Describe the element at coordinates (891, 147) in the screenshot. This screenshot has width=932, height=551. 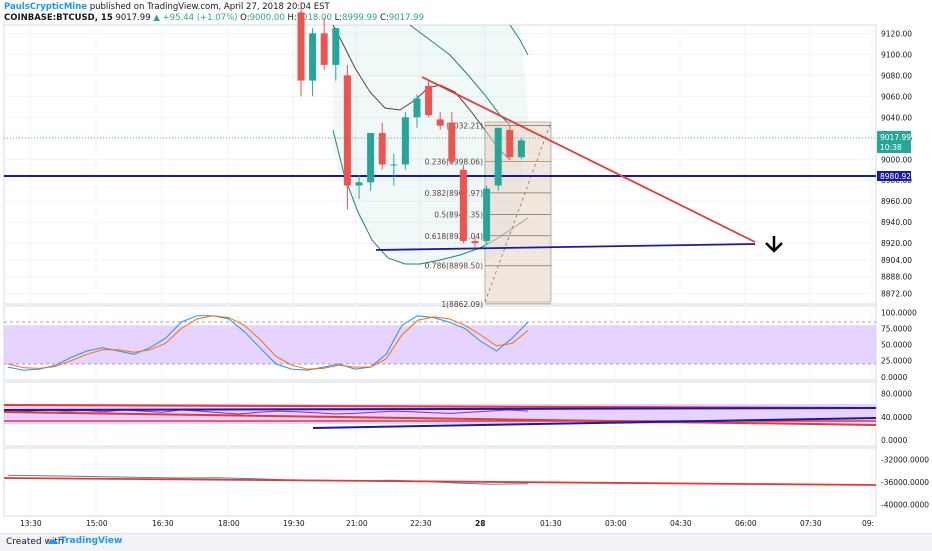
I see `countdown-tag-text: 10:38` at that location.